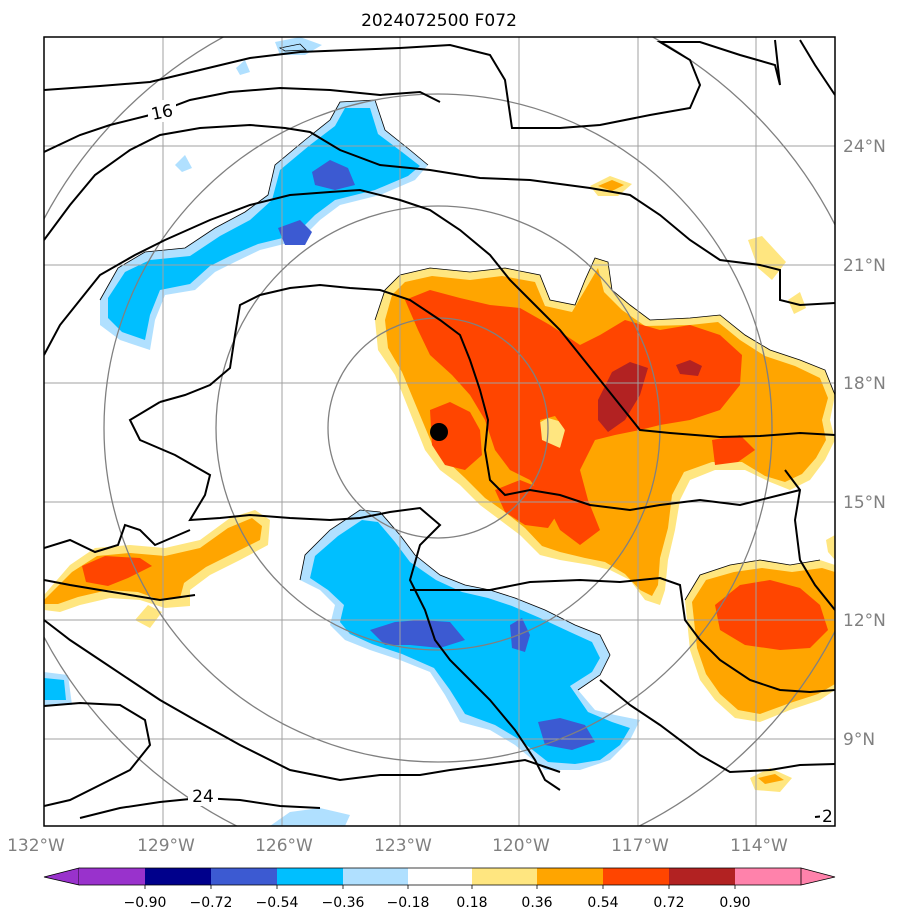 This screenshot has height=924, width=905. I want to click on lat-tick-label: 9°N, so click(859, 740).